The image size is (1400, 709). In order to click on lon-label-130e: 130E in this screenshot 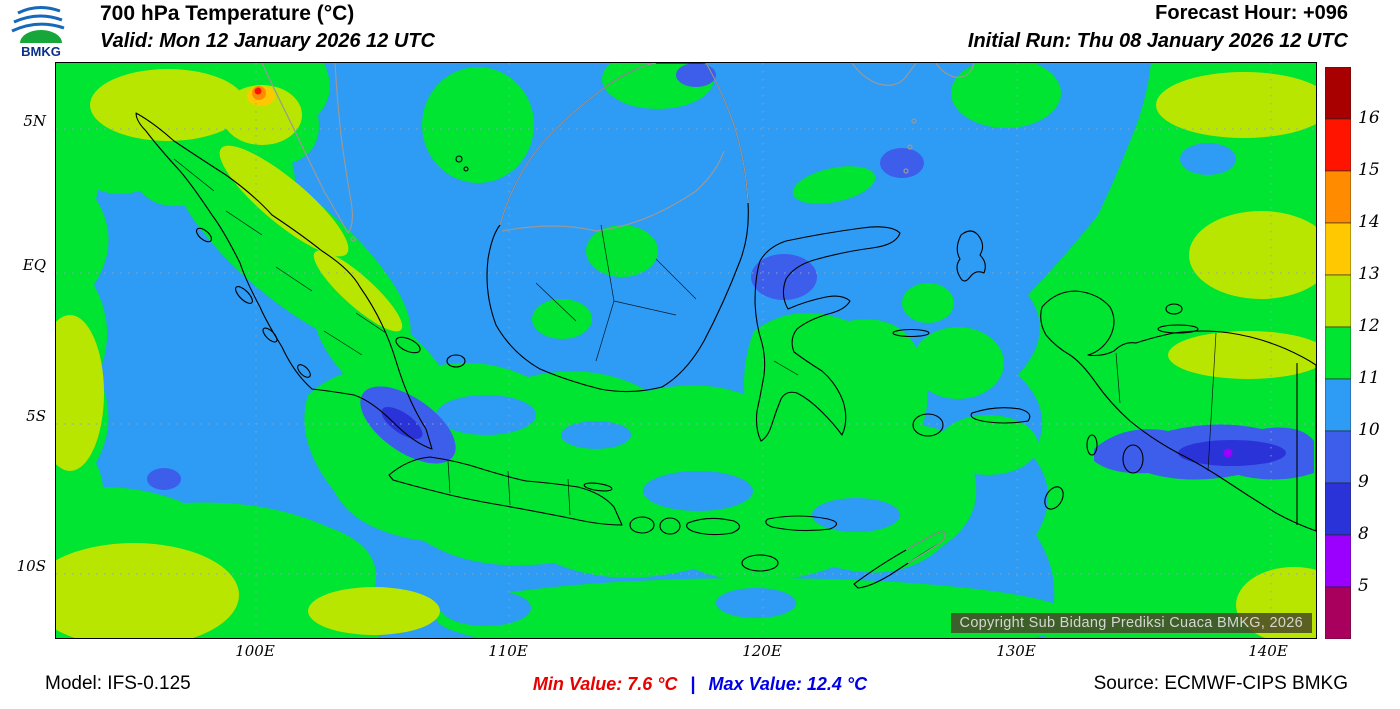, I will do `click(1016, 651)`.